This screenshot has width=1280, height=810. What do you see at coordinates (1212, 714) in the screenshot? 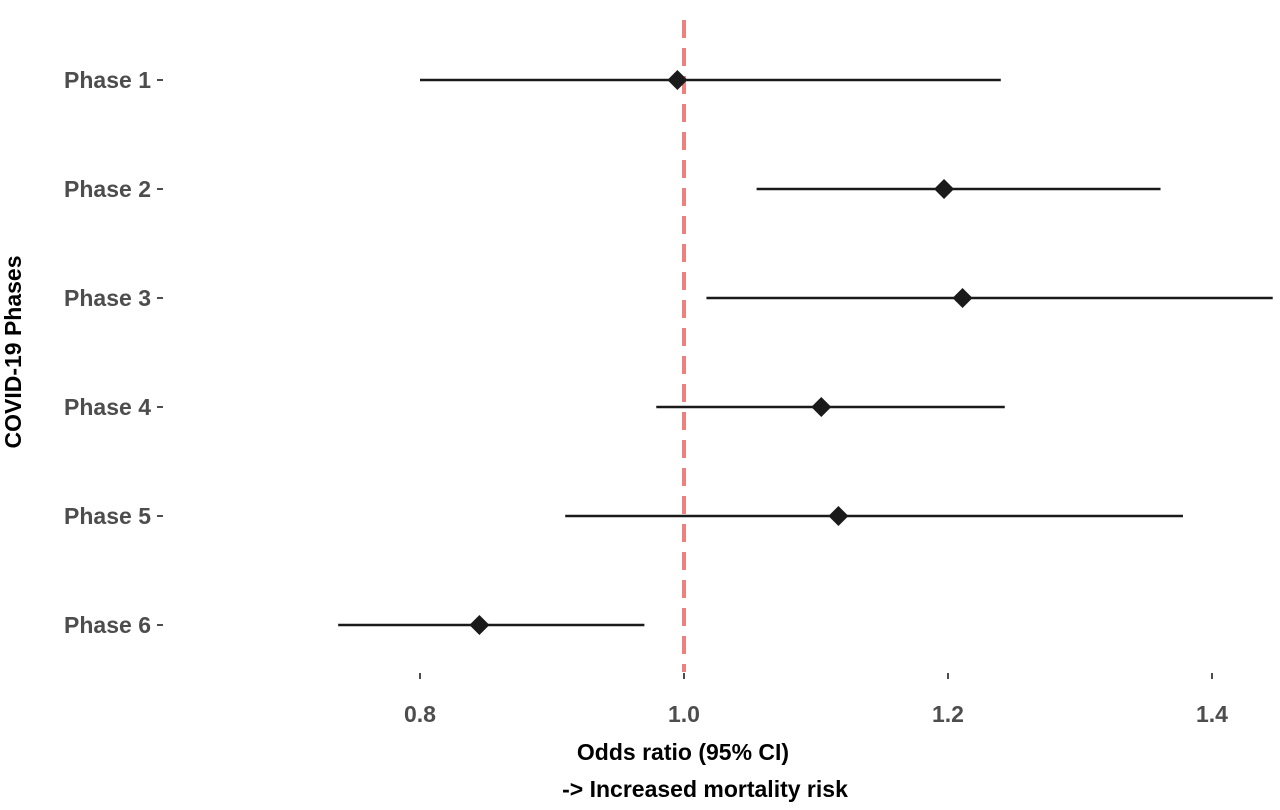
I see `x-tick-label-4: 1.4` at bounding box center [1212, 714].